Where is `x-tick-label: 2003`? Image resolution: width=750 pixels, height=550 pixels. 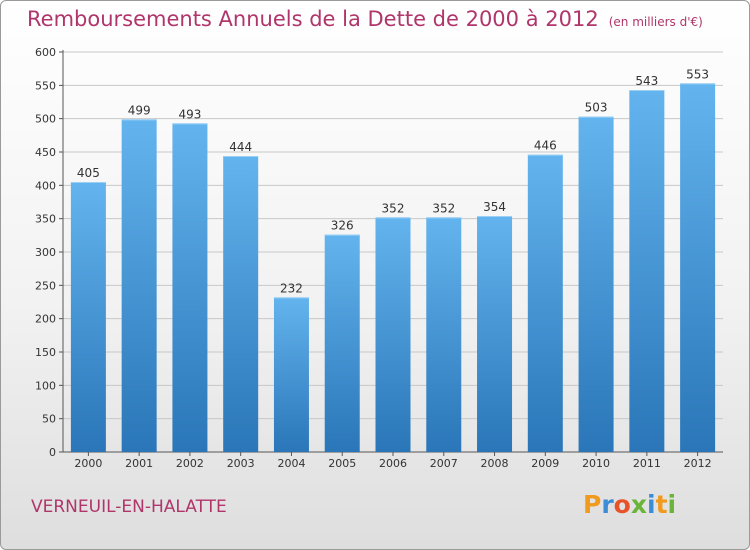 x-tick-label: 2003 is located at coordinates (241, 463).